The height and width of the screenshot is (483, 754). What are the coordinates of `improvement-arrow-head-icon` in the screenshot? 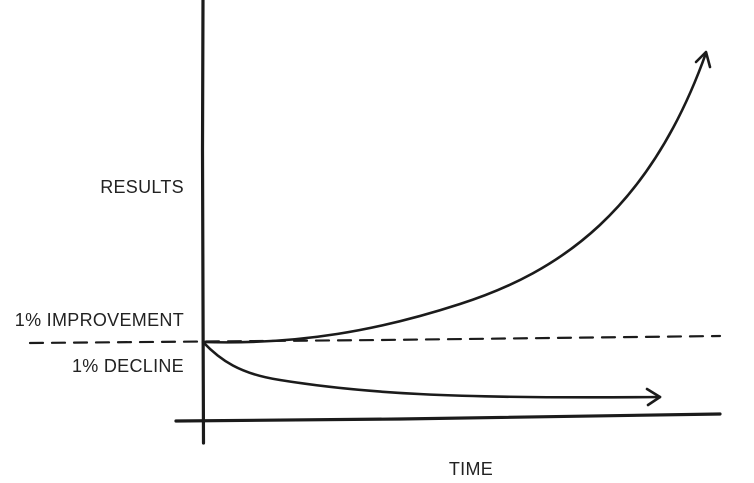 It's located at (703, 59).